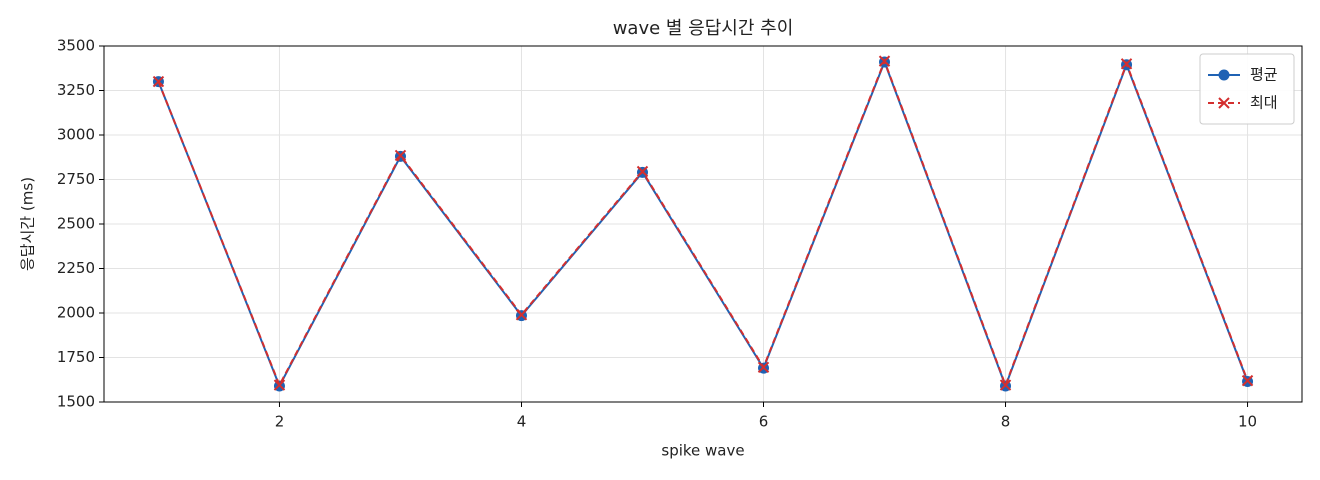 This screenshot has height=480, width=1320. What do you see at coordinates (76, 357) in the screenshot?
I see `y-tick-label: 1750` at bounding box center [76, 357].